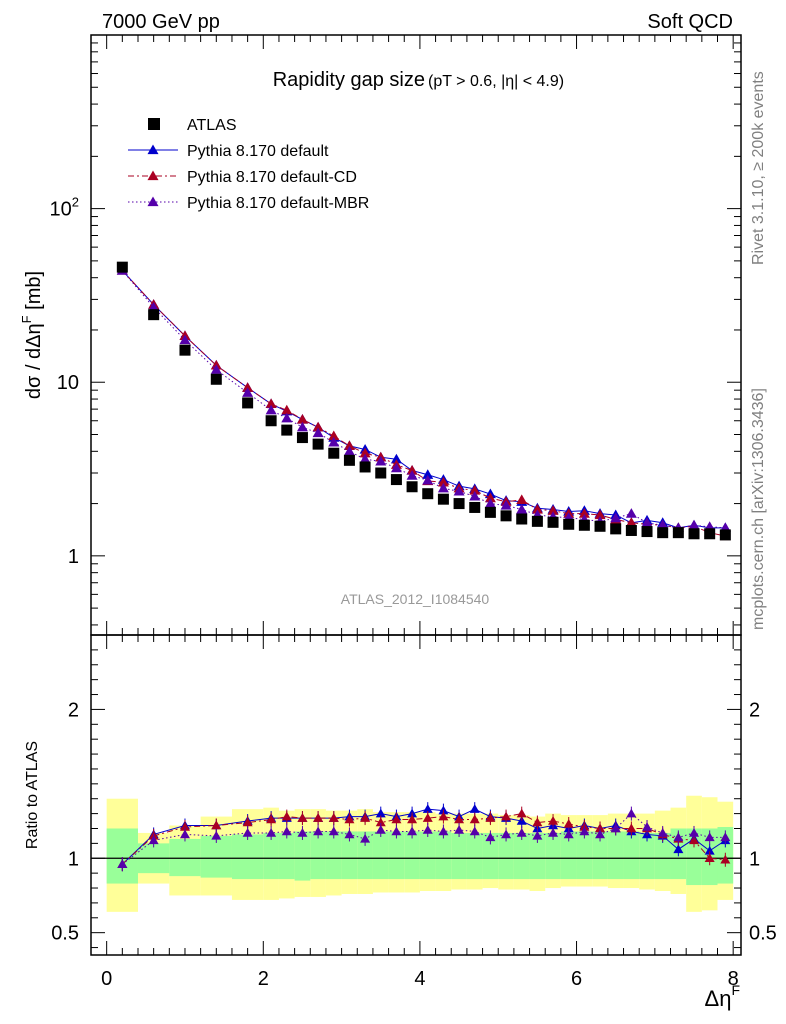 The width and height of the screenshot is (786, 1024). Describe the element at coordinates (415, 599) in the screenshot. I see `analysis-tag: ATLAS_2012_I1084540` at that location.